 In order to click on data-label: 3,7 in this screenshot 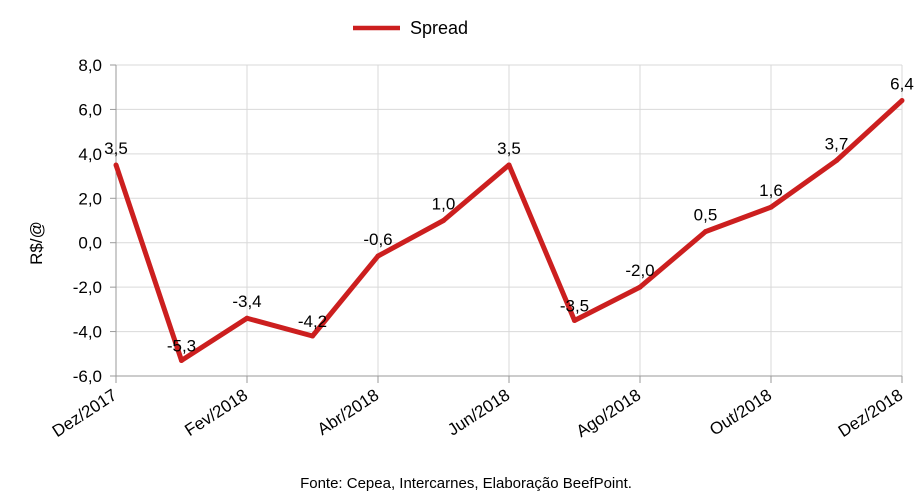, I will do `click(837, 144)`.